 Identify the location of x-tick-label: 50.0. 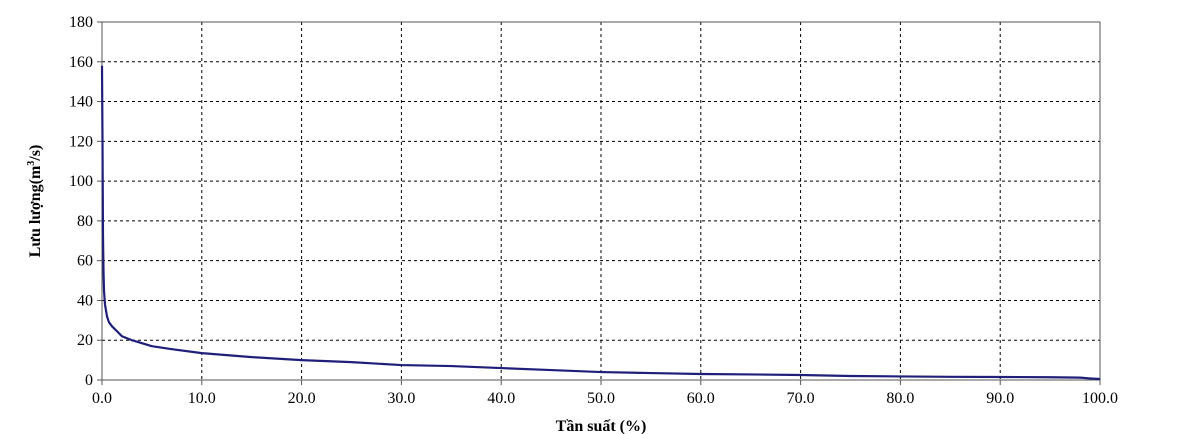
(601, 398).